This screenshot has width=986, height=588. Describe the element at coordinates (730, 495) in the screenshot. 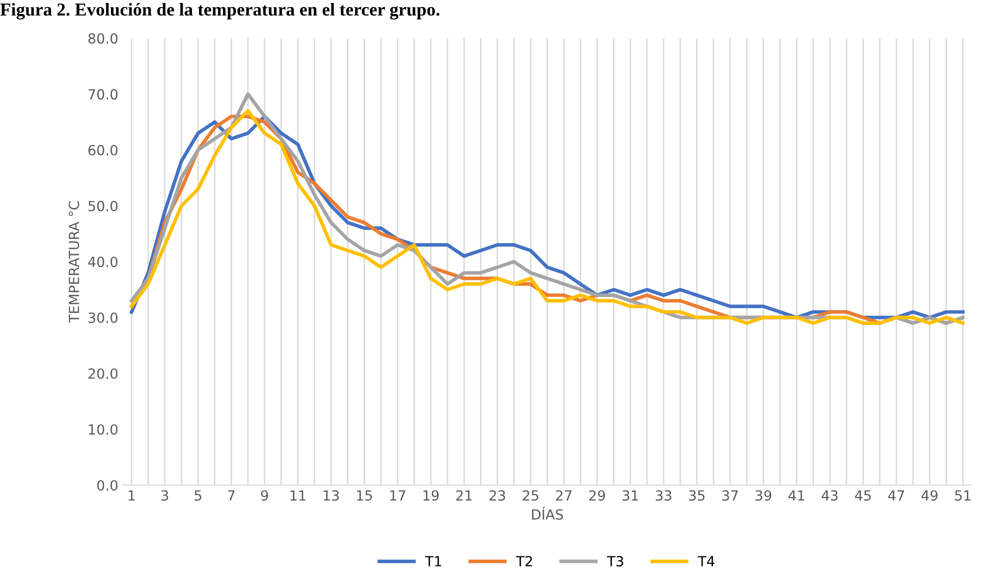

I see `x-tick-label: 37` at that location.